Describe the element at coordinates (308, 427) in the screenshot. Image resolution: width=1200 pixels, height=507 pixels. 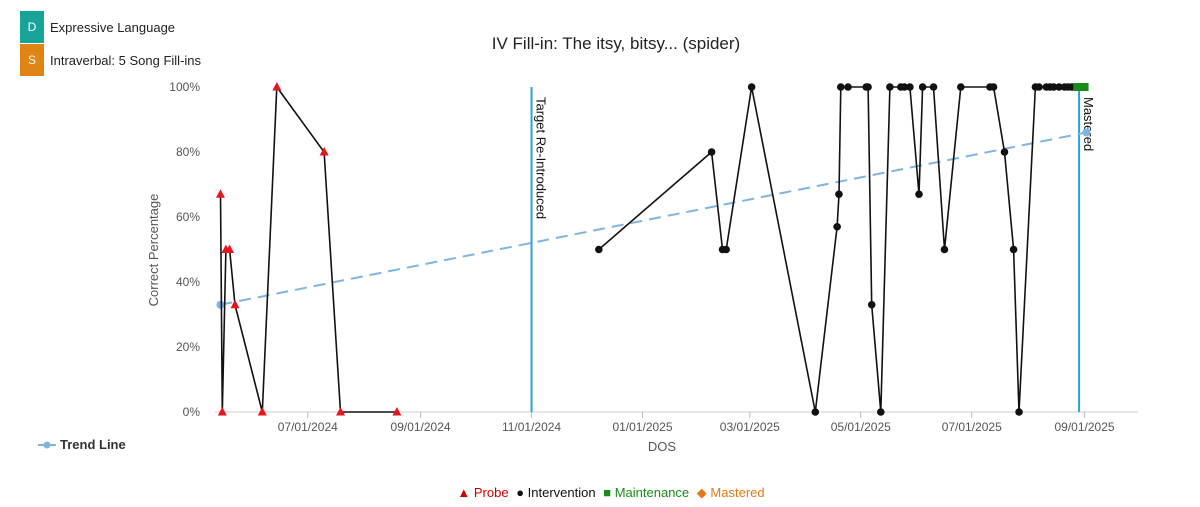
I see `x-tick-label: 07/01/2024` at that location.